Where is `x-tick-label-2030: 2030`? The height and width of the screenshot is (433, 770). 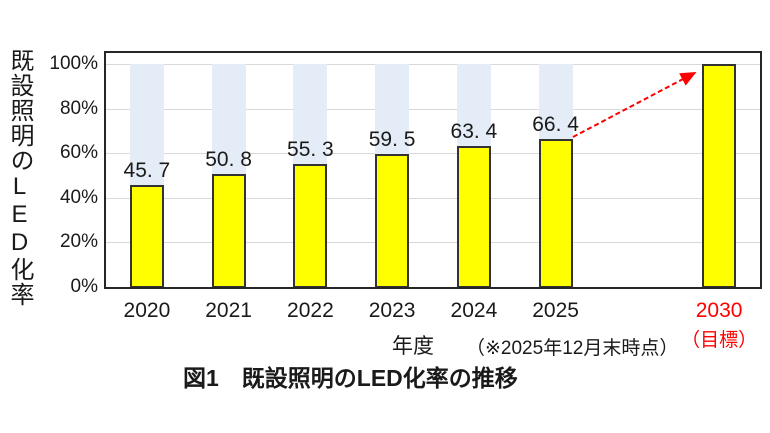 x-tick-label-2030: 2030 is located at coordinates (719, 310).